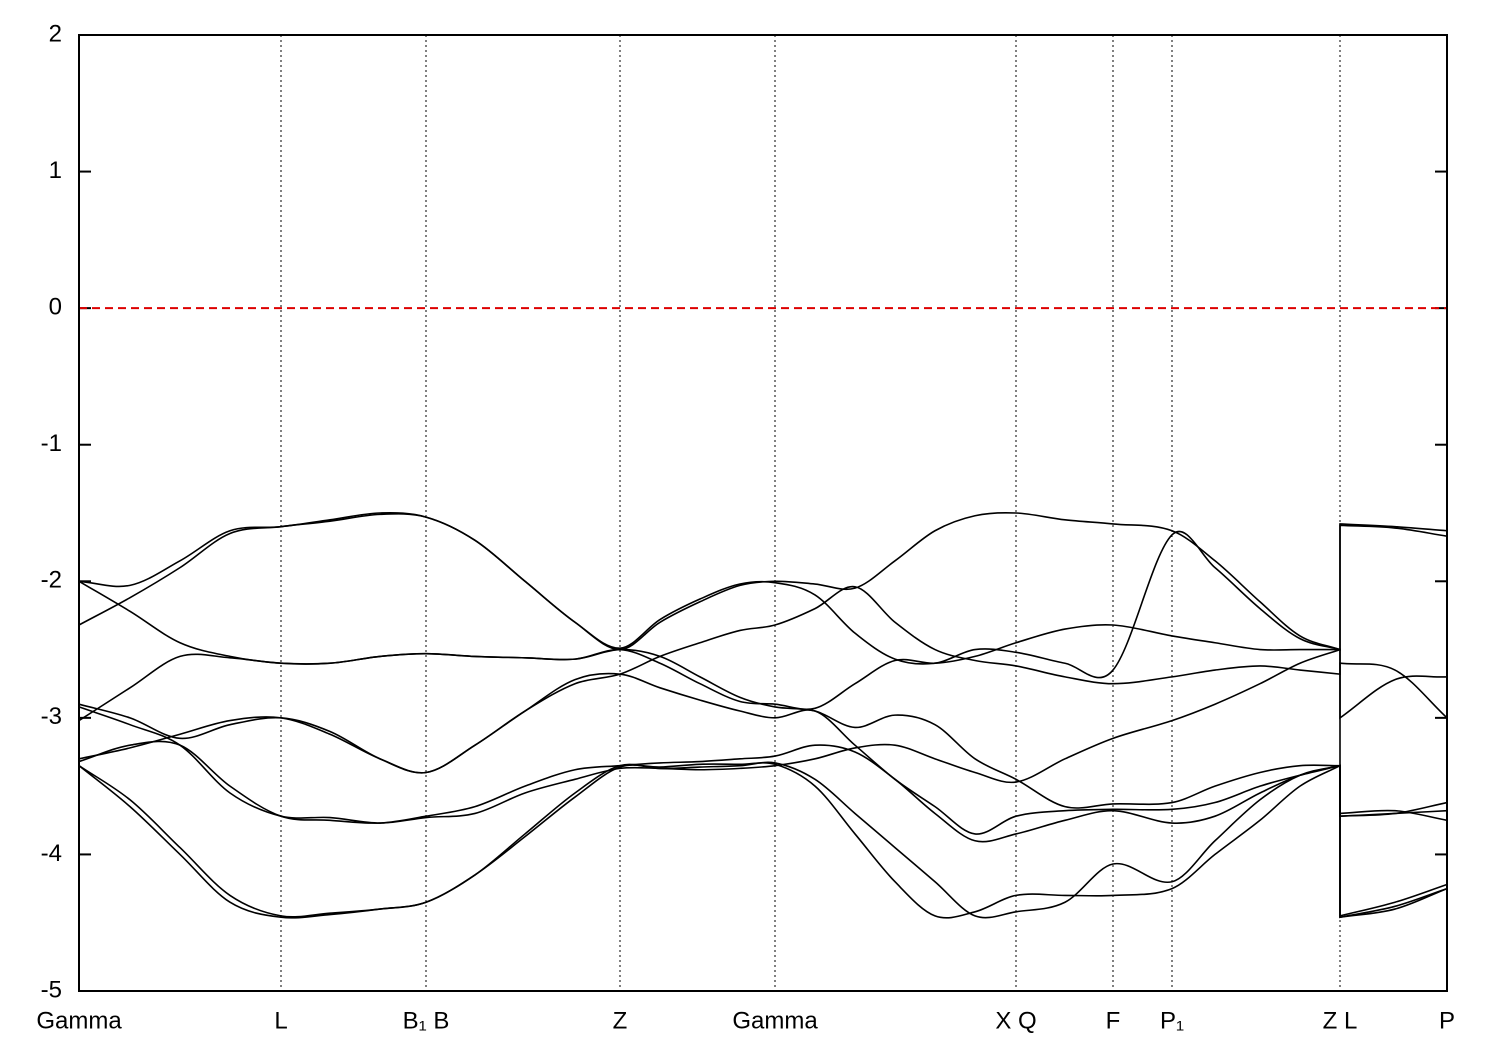  What do you see at coordinates (51, 716) in the screenshot?
I see `y-tick-label: -3` at bounding box center [51, 716].